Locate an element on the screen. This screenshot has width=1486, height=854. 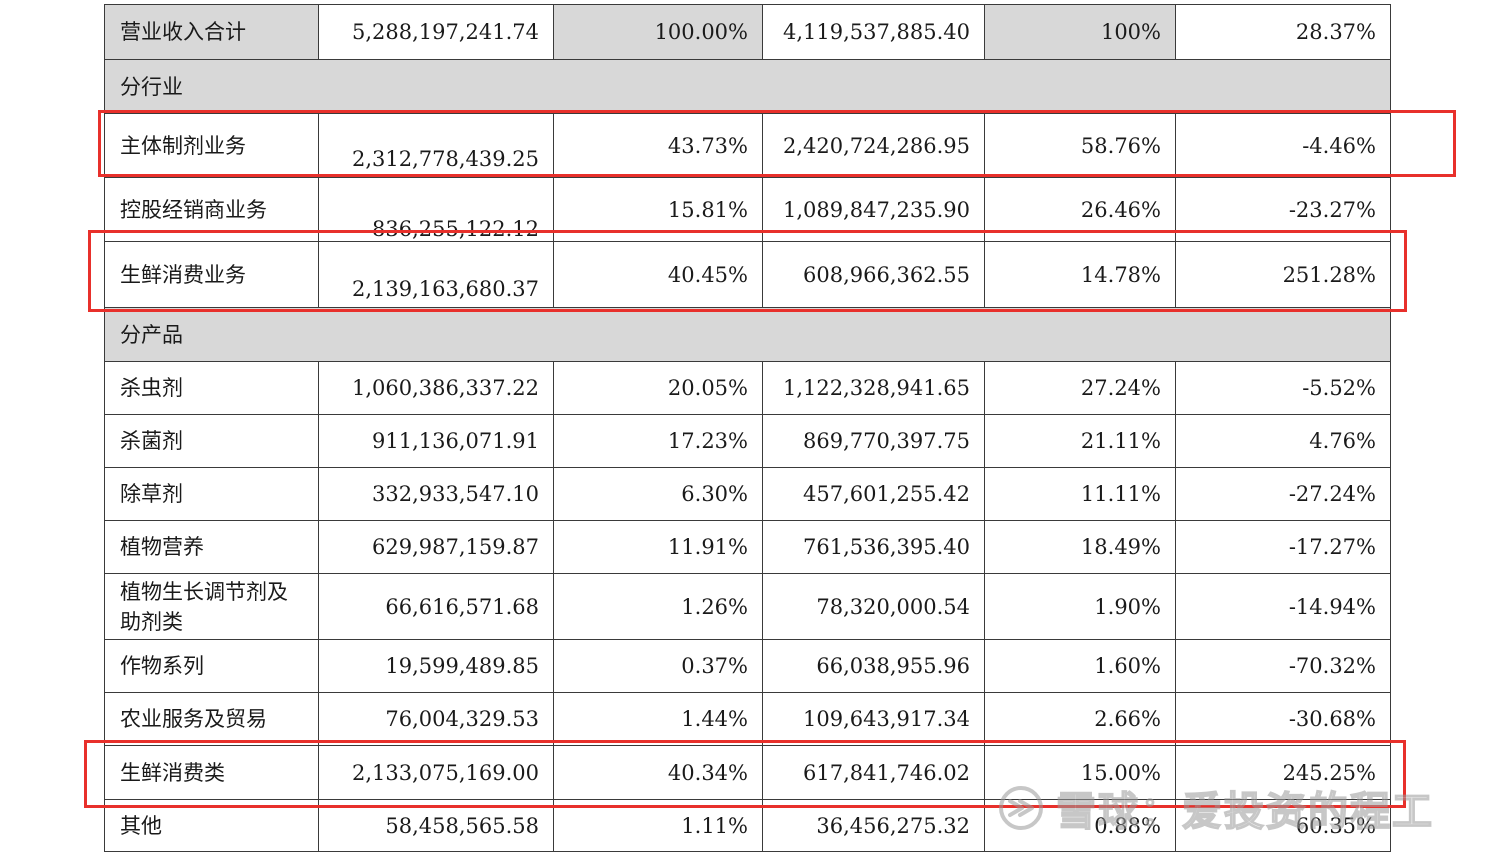
current-amount: 2,139,163,680.37 is located at coordinates (436, 274).